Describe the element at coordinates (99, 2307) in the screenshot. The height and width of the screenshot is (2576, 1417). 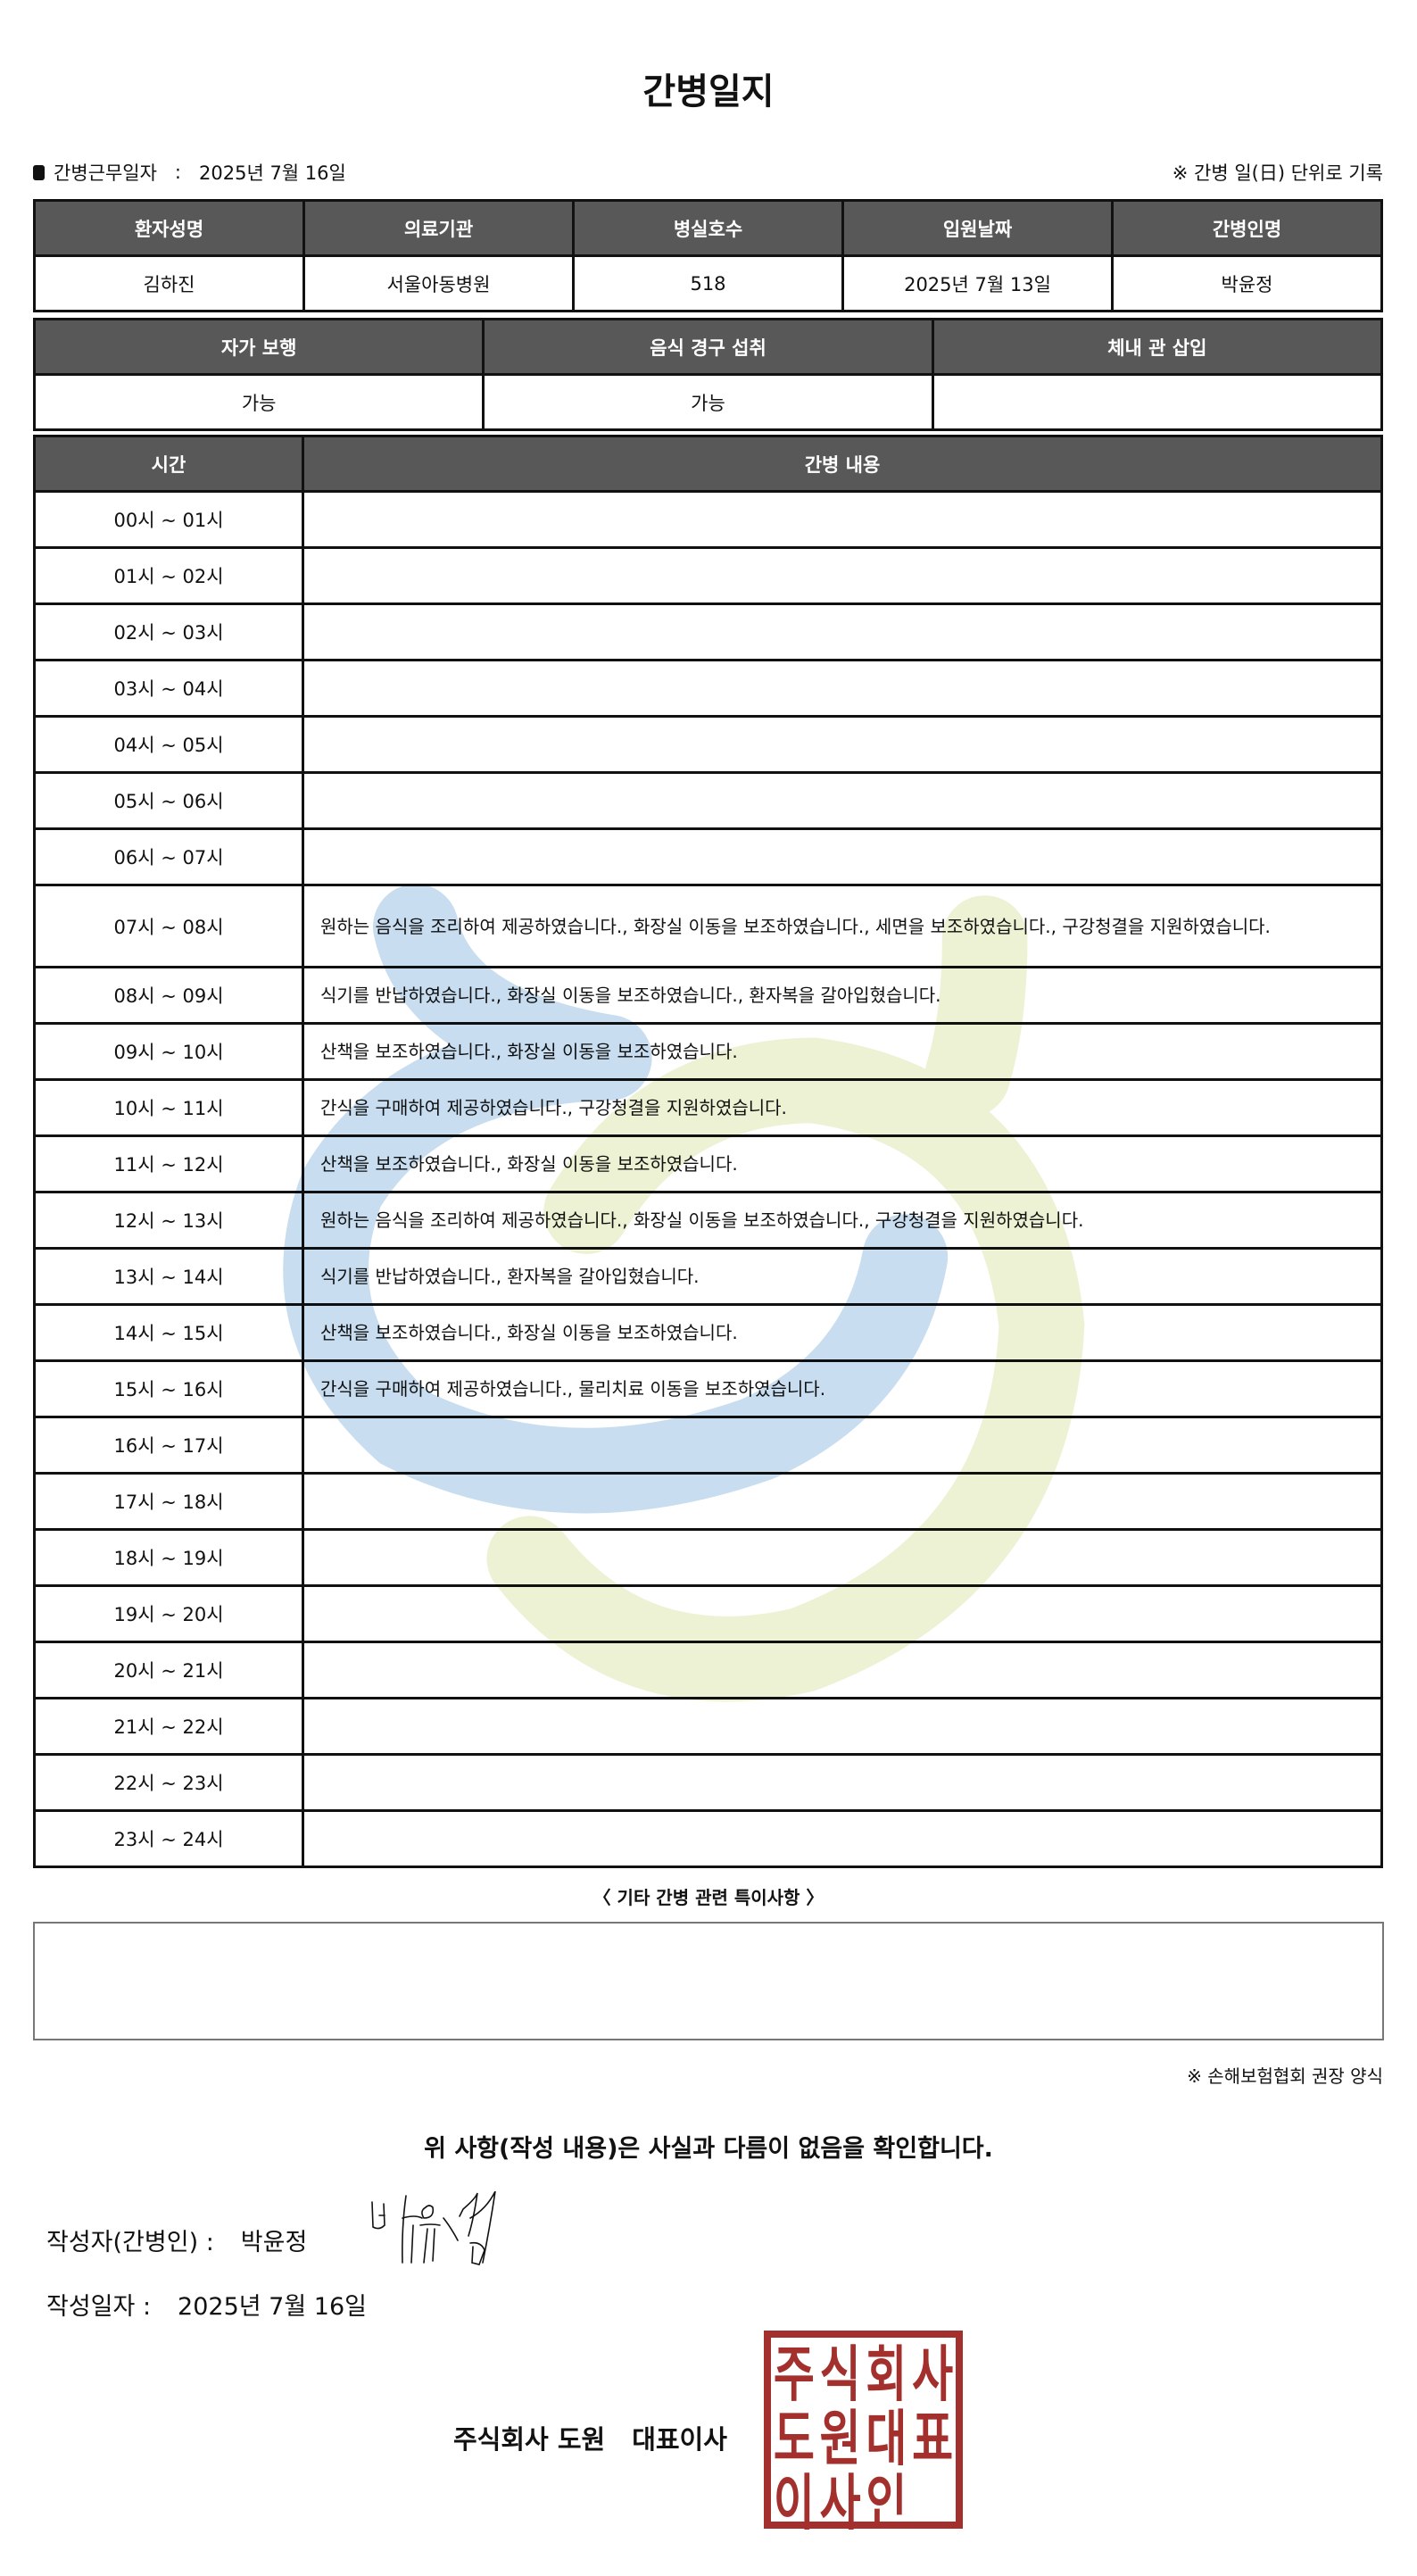
I see `written-date-label: 작성일자 :` at that location.